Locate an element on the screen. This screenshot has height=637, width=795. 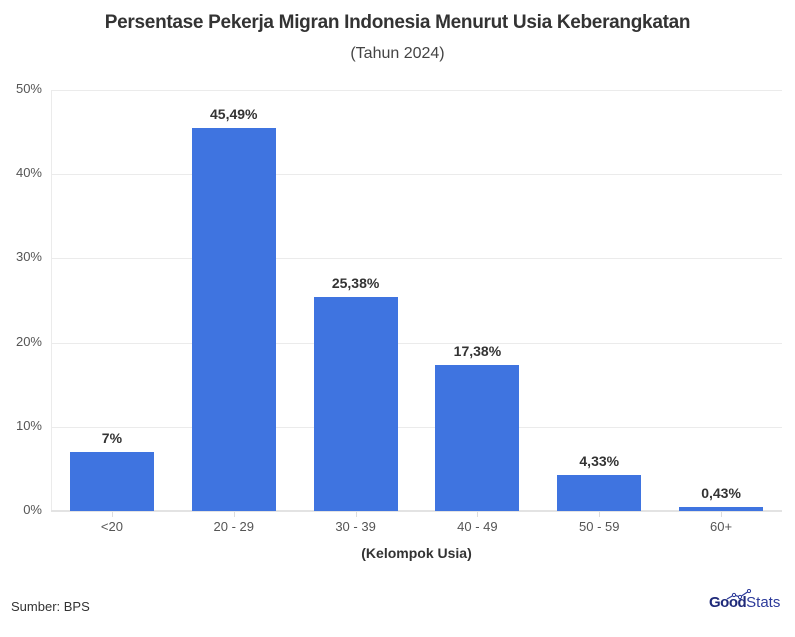
goodstats-logo: GoodStats is located at coordinates (745, 600).